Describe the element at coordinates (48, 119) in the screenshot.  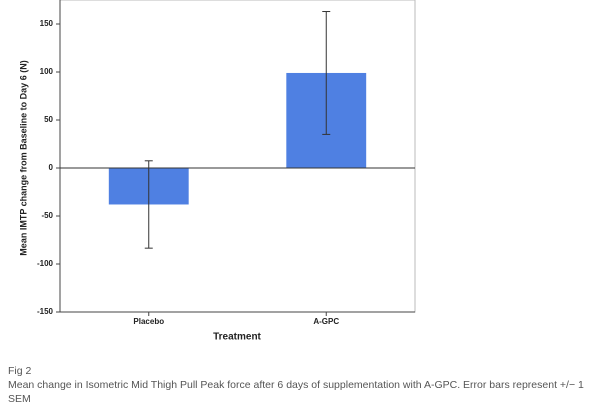
I see `y-tick-label: 50` at that location.